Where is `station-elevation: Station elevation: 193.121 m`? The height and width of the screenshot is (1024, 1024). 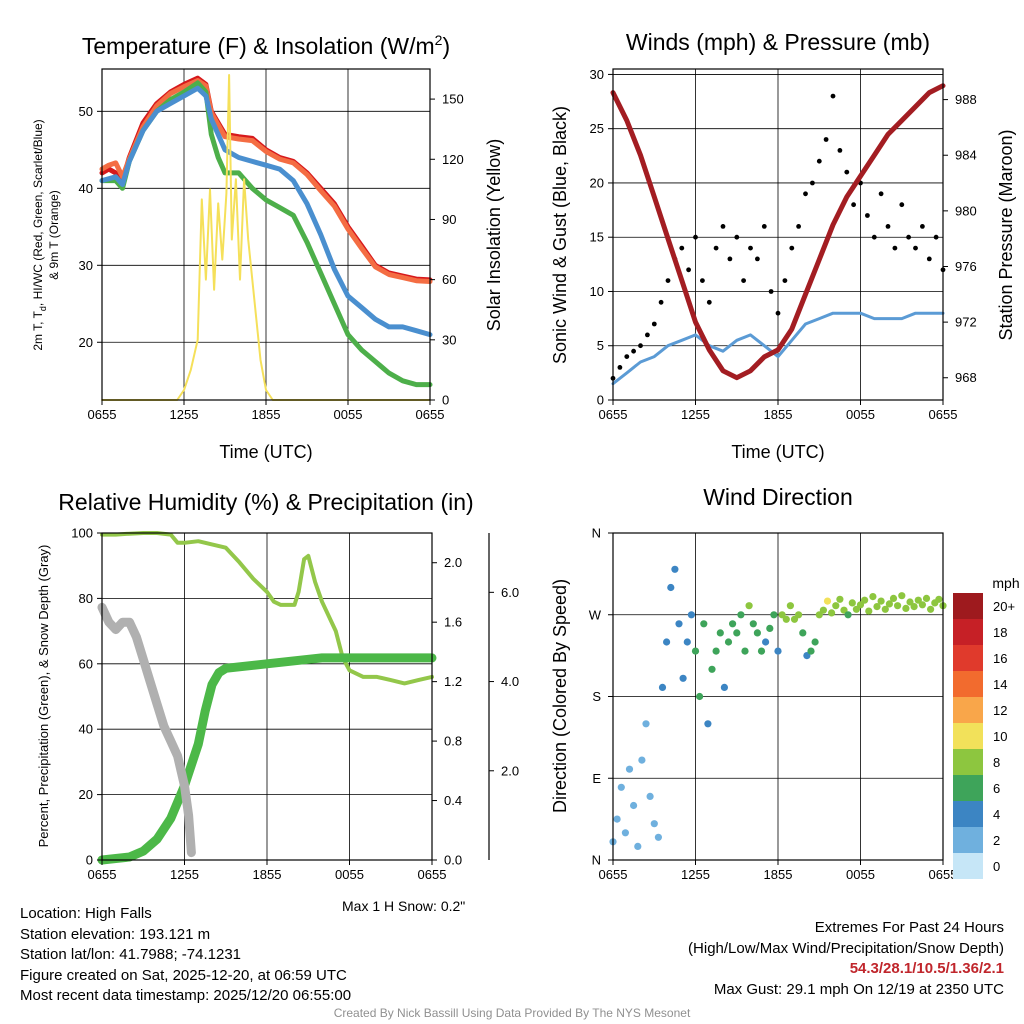 station-elevation: Station elevation: 193.121 m is located at coordinates (115, 934).